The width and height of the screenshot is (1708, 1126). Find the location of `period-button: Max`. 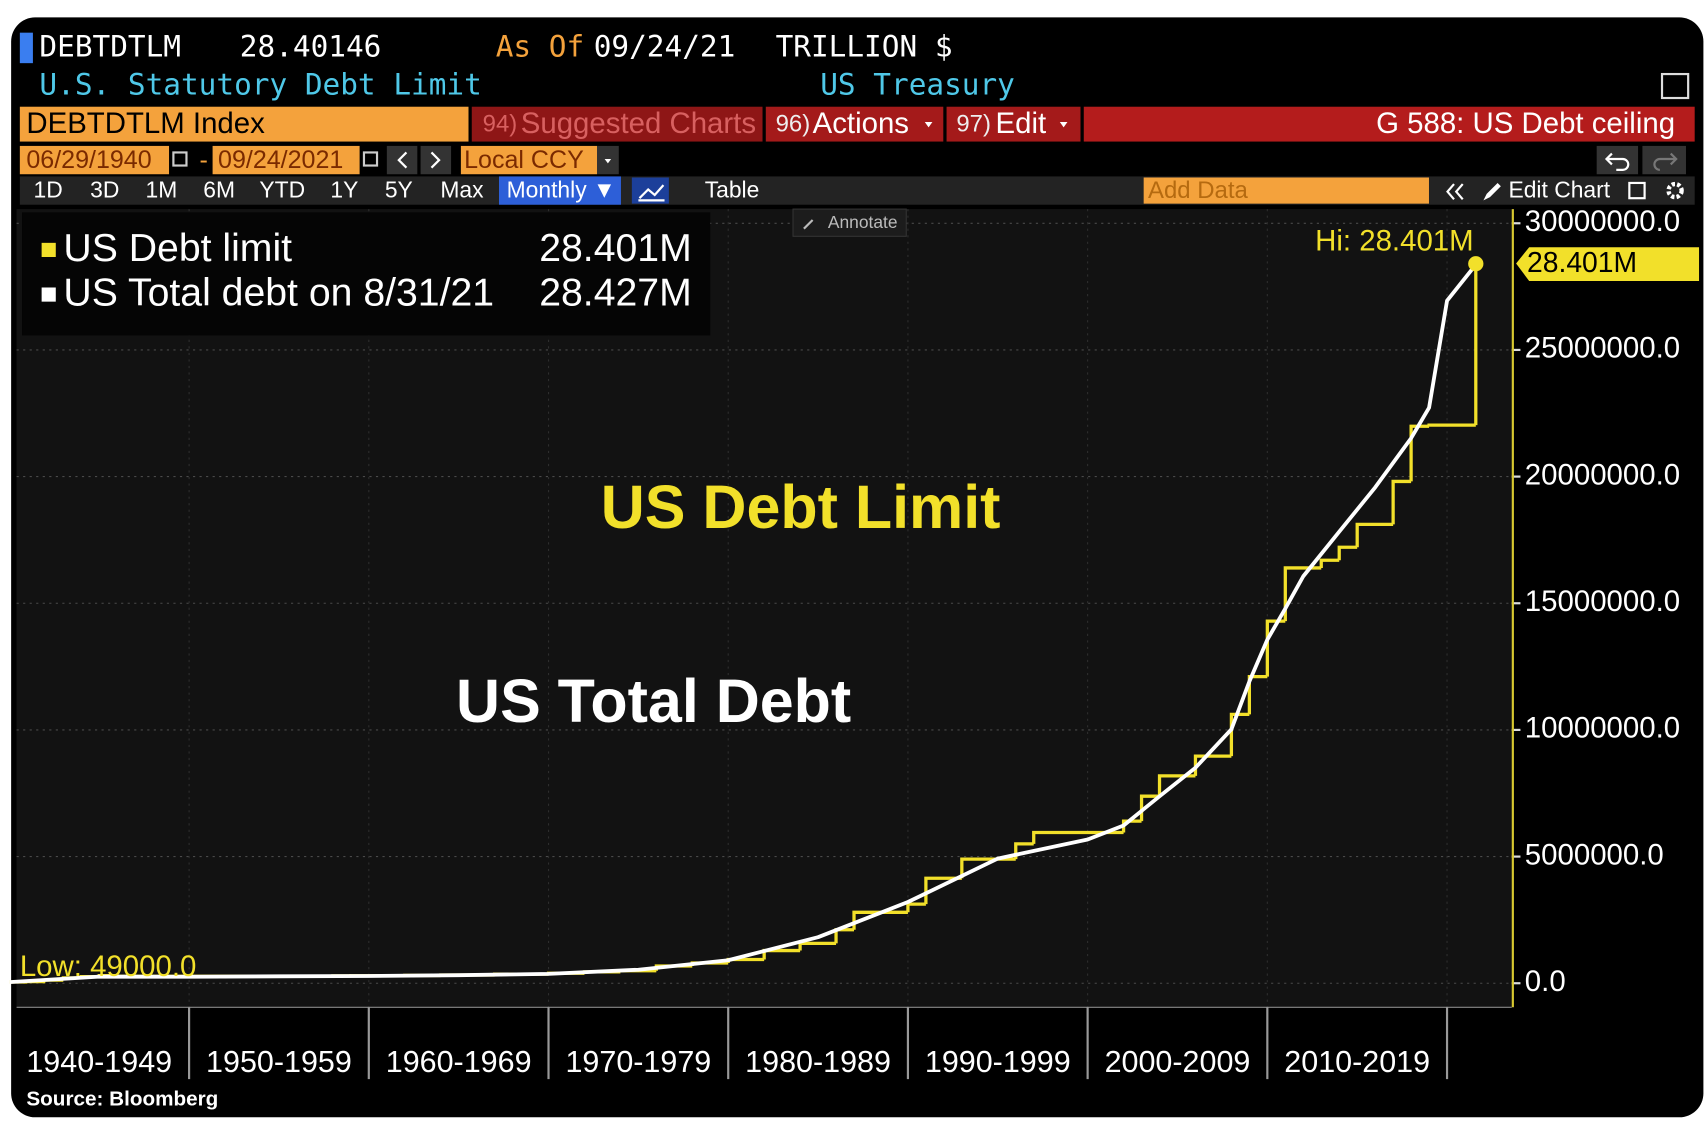

period-button: Max is located at coordinates (462, 190).